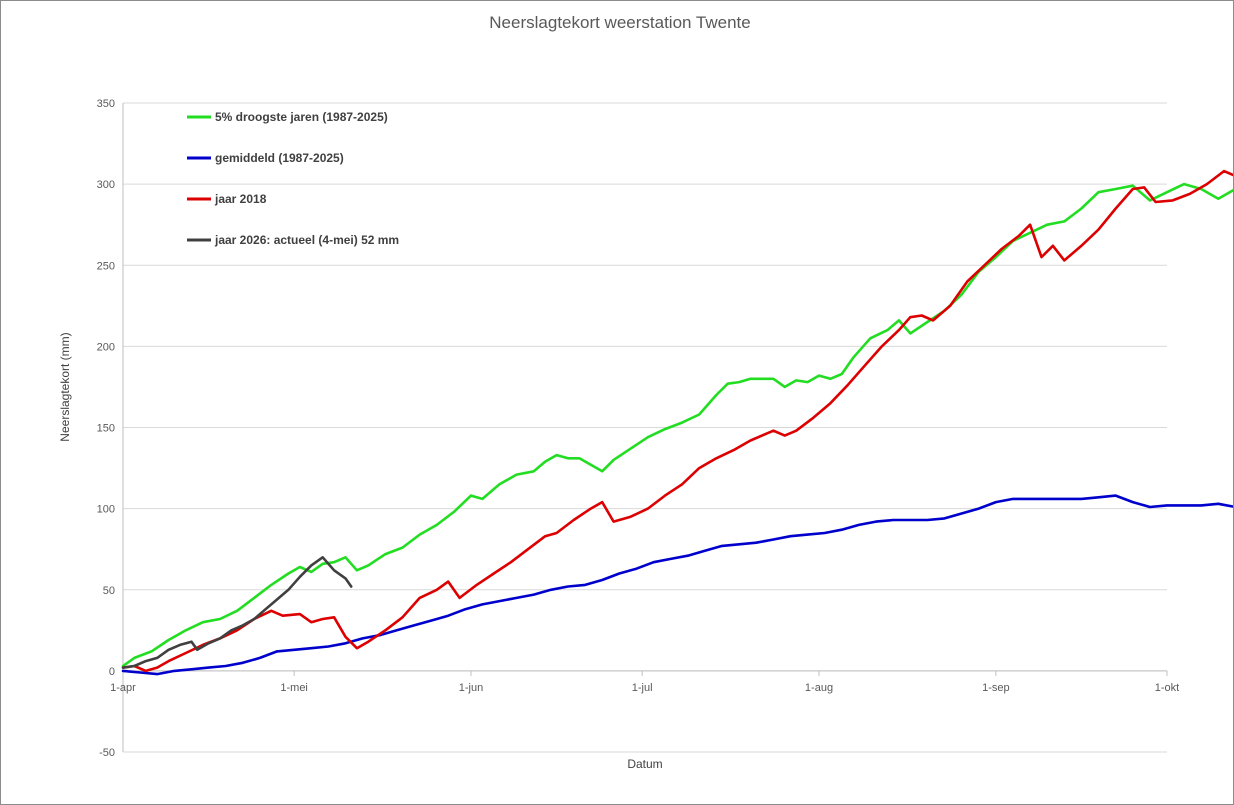 The height and width of the screenshot is (805, 1234). Describe the element at coordinates (109, 591) in the screenshot. I see `y-tick-label: 50` at that location.